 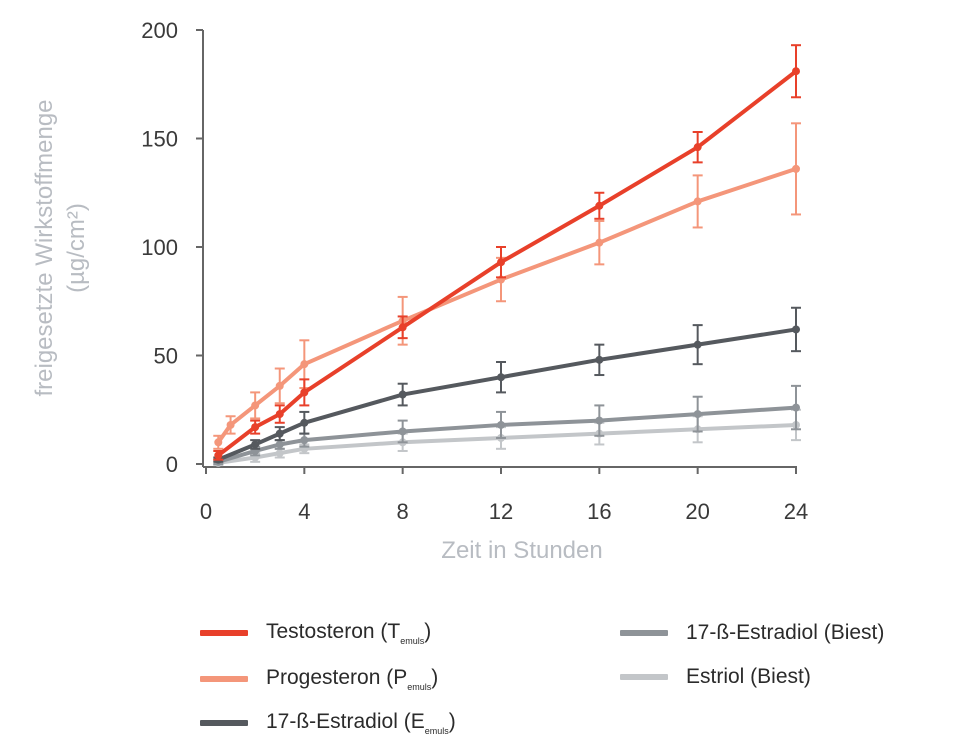 What do you see at coordinates (206, 511) in the screenshot?
I see `x-tick-label: 0` at bounding box center [206, 511].